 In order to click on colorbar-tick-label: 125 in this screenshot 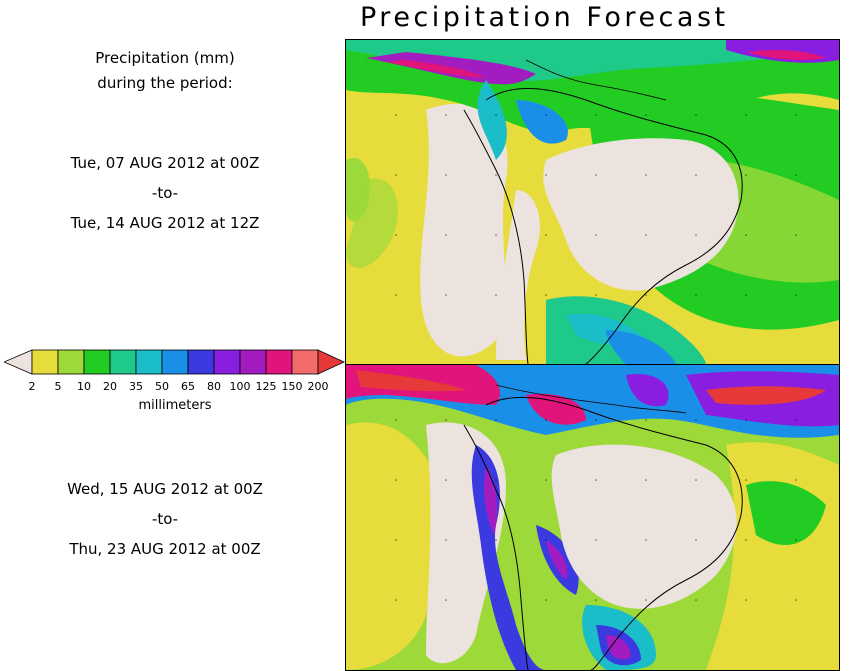, I will do `click(266, 386)`.